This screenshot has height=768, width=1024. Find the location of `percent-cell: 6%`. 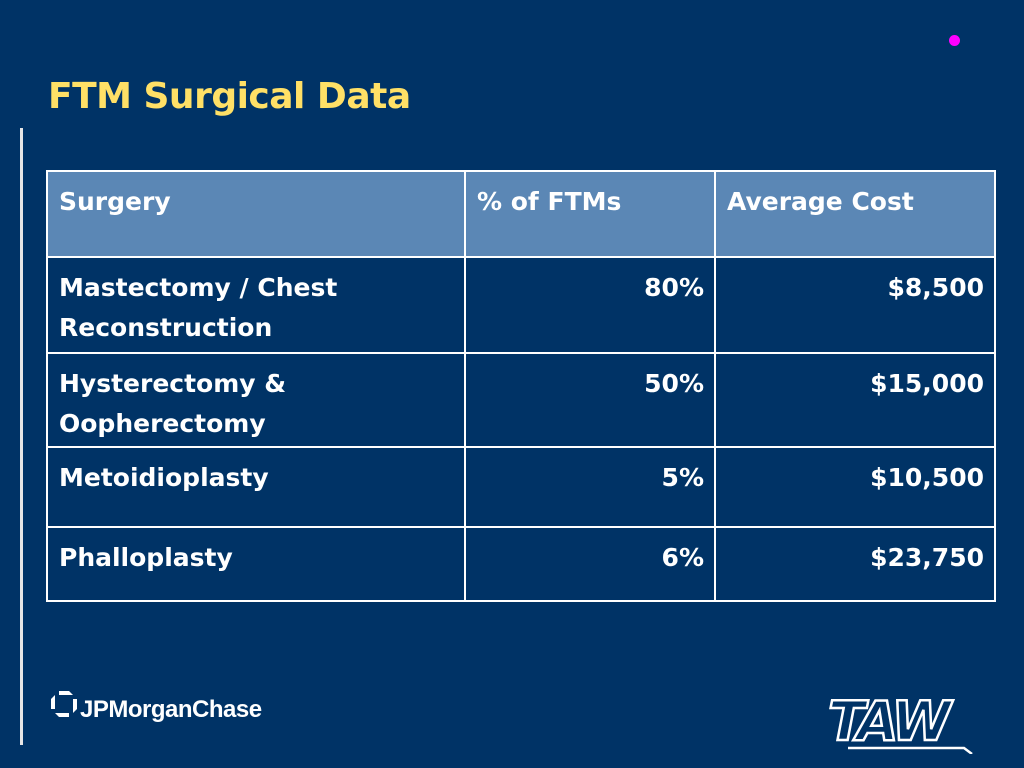

percent-cell: 6% is located at coordinates (590, 564).